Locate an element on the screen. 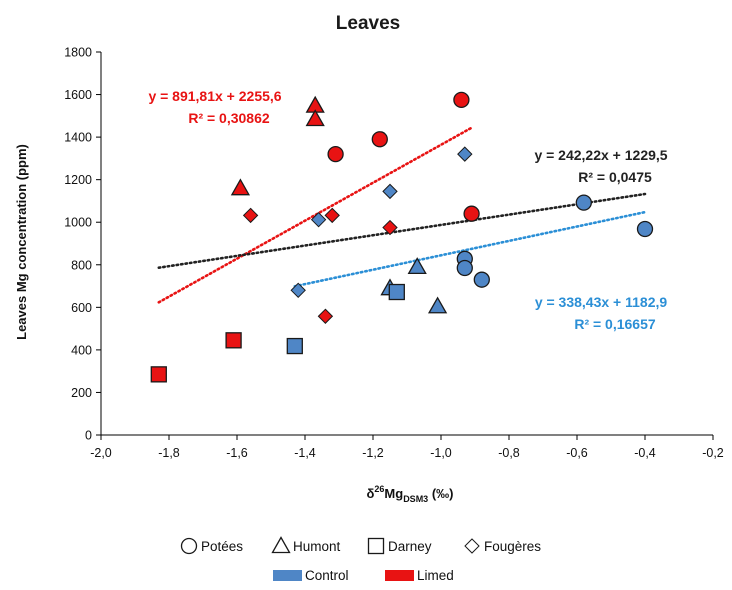 Image resolution: width=732 pixels, height=590 pixels. legend-swatch-limed is located at coordinates (399, 575).